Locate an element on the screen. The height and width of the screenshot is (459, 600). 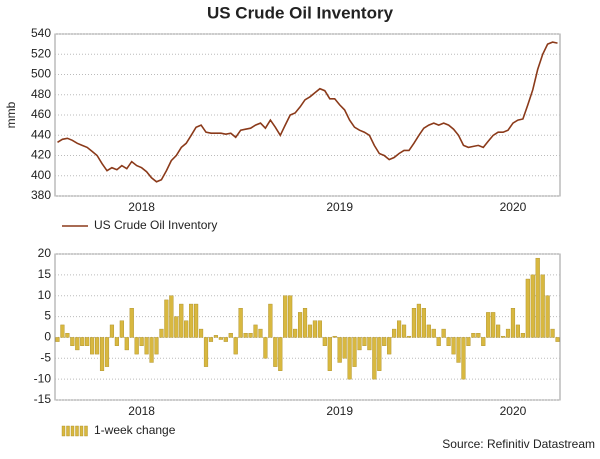
legend-label: 1-week change is located at coordinates (135, 430).